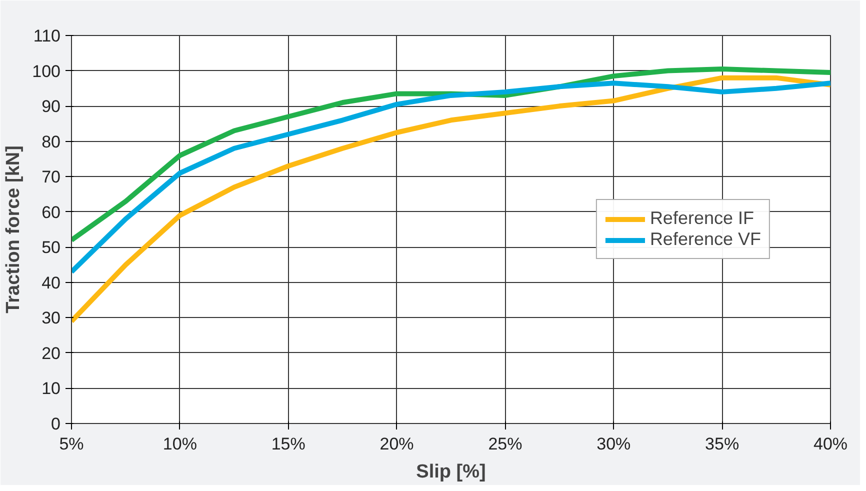 The image size is (866, 491). Describe the element at coordinates (46, 71) in the screenshot. I see `y-tick-label: 100` at that location.